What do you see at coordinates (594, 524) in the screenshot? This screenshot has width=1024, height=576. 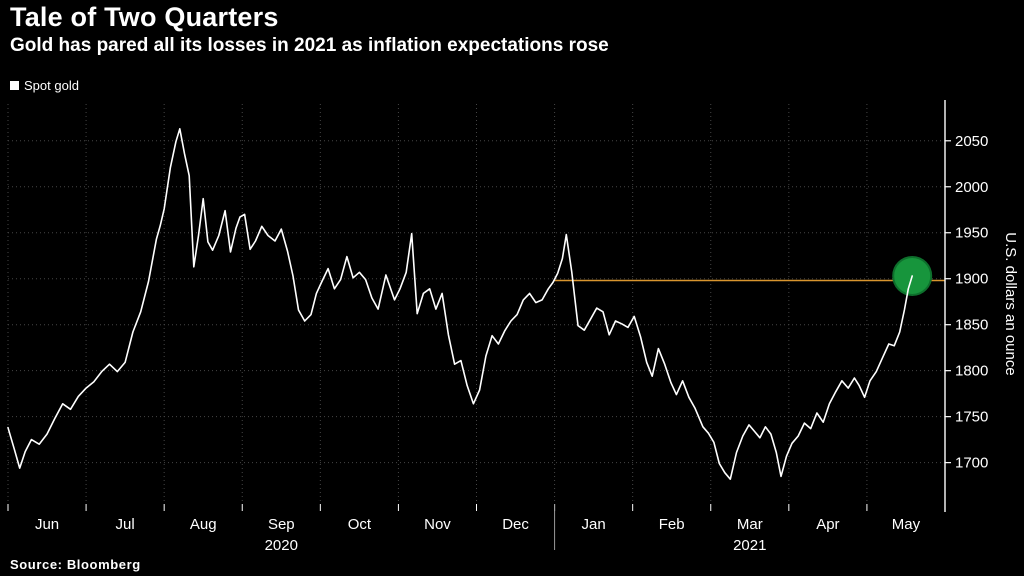 I see `x-tick-label: Jan` at bounding box center [594, 524].